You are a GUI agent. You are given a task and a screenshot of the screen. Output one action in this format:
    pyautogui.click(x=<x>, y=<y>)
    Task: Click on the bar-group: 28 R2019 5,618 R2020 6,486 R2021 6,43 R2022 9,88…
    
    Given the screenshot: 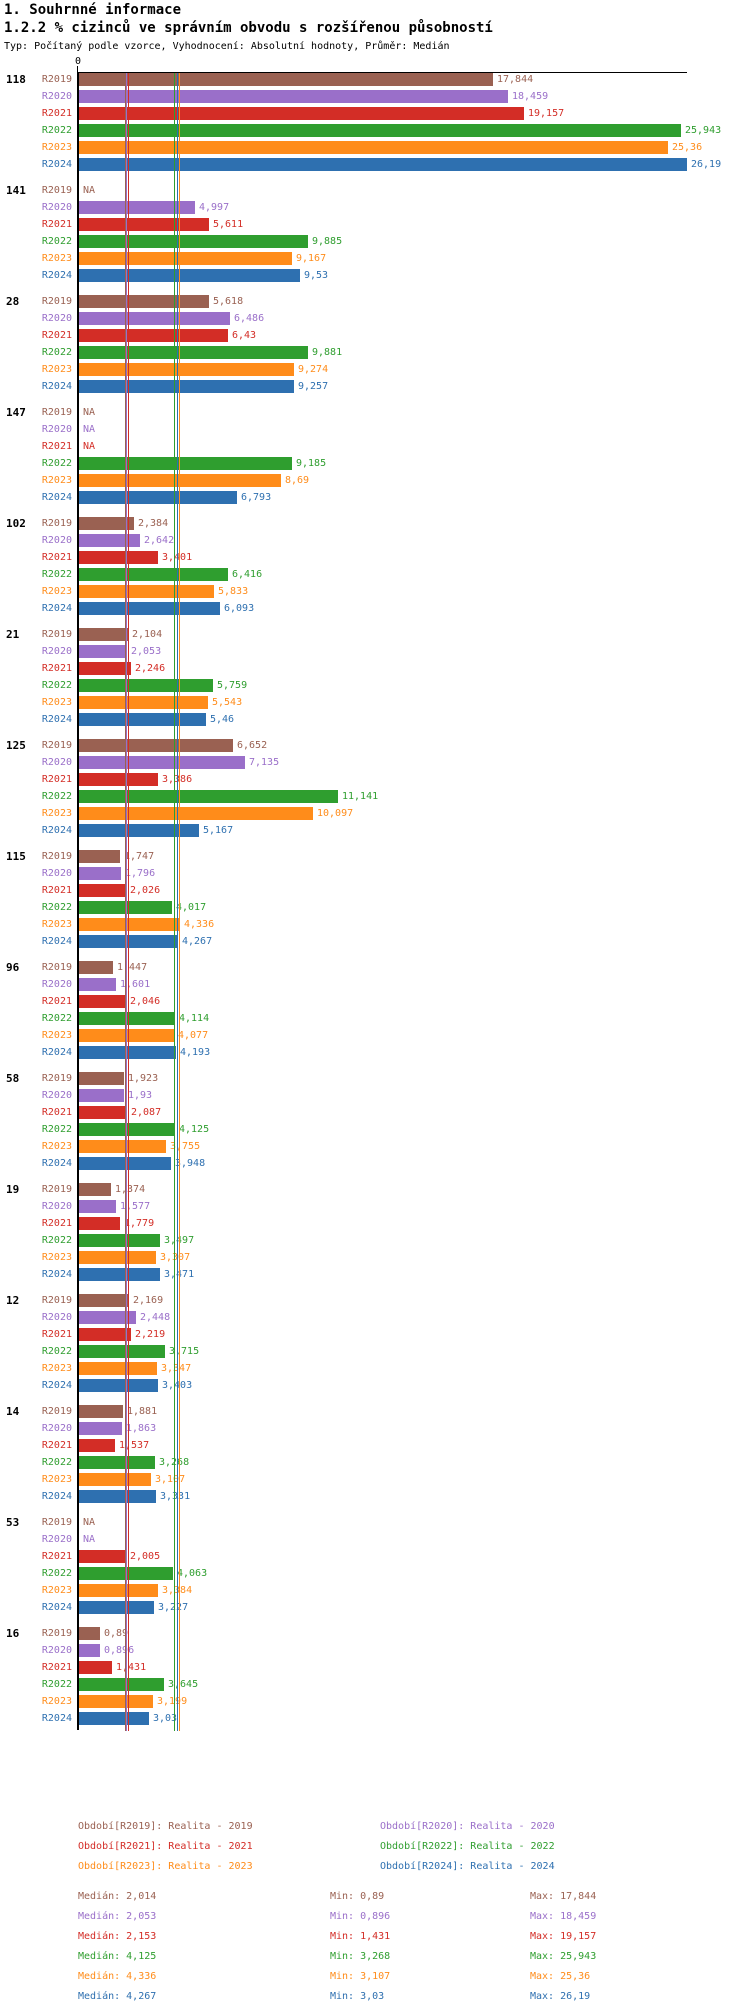 What is the action you would take?
    pyautogui.click(x=375, y=344)
    